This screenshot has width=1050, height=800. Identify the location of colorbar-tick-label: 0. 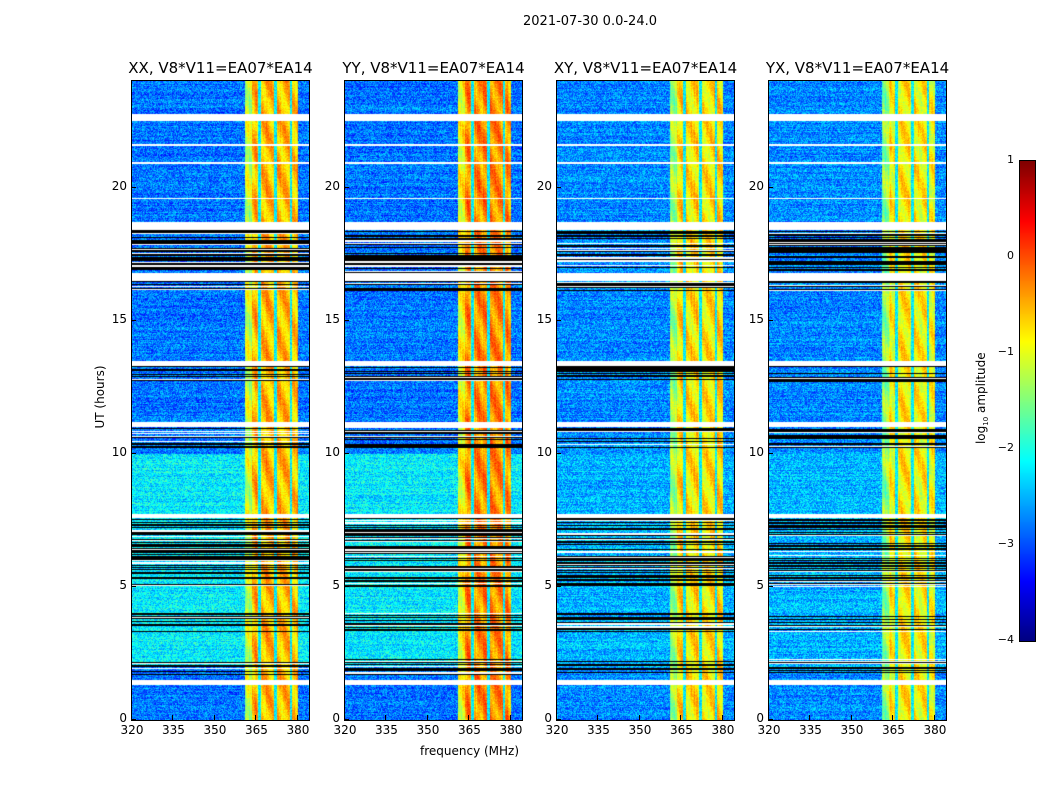
(1010, 255).